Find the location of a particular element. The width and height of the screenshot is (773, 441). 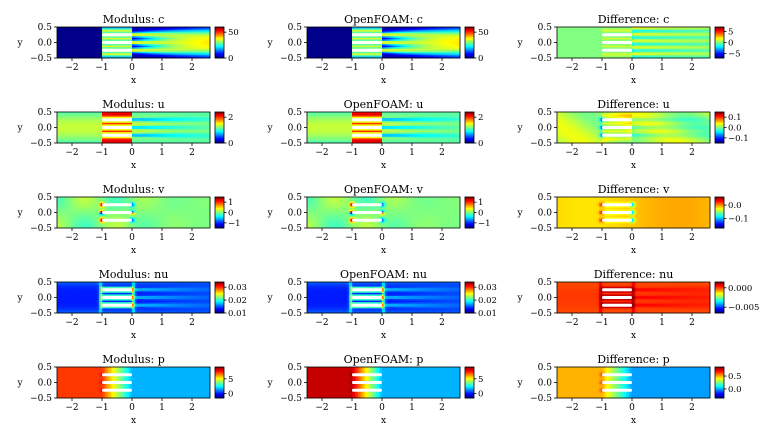

panel-title: OpenFOAM: c is located at coordinates (383, 19).